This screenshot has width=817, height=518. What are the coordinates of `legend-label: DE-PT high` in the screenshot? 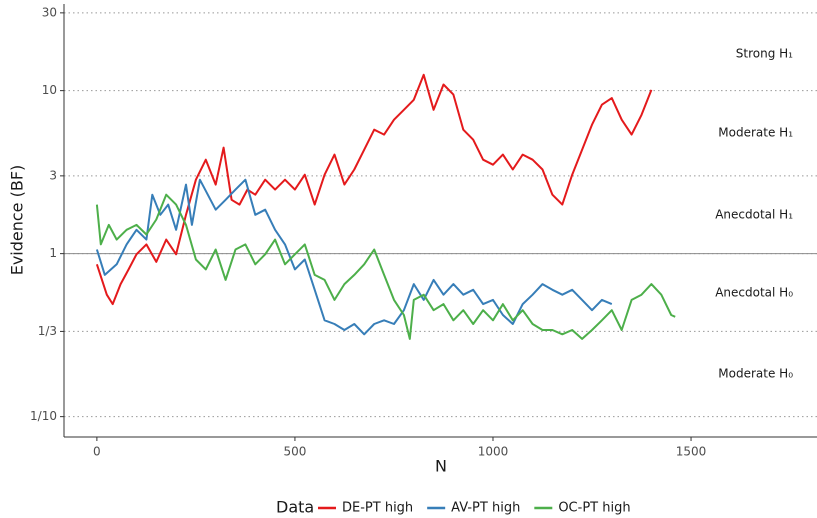 It's located at (377, 508).